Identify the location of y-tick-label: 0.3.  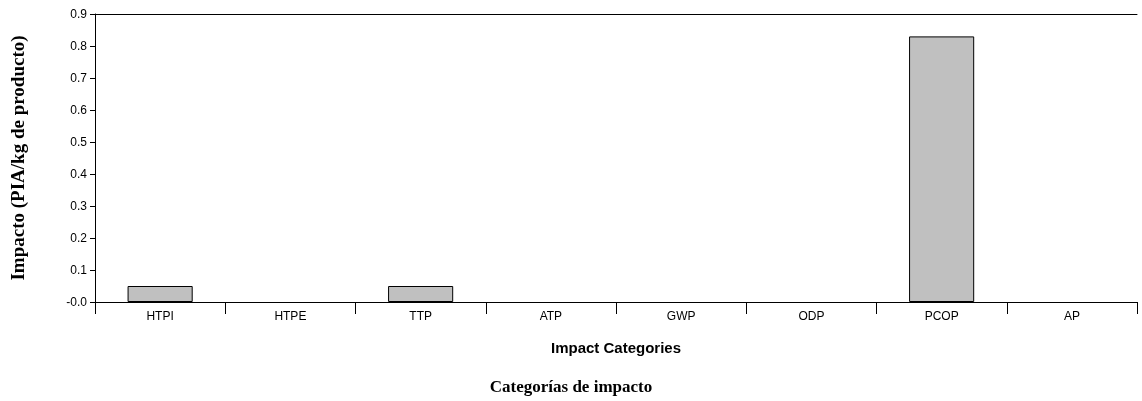
(79, 206).